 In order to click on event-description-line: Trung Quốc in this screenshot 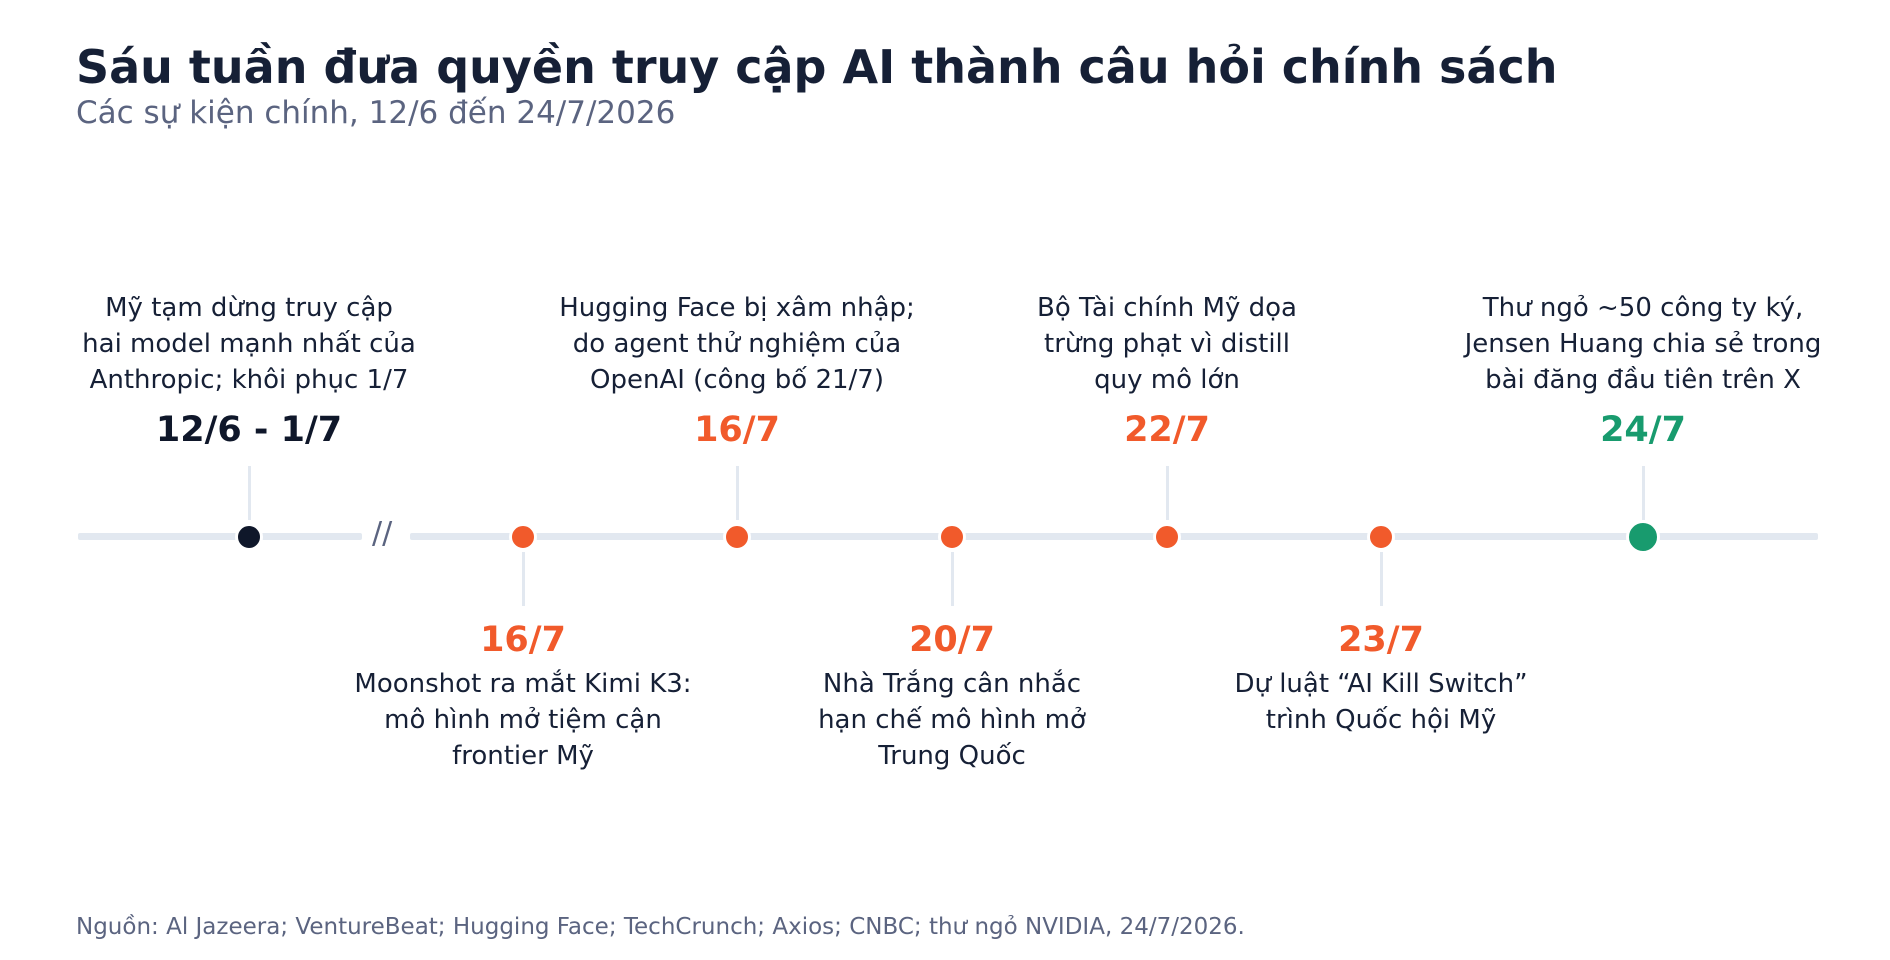, I will do `click(952, 756)`.